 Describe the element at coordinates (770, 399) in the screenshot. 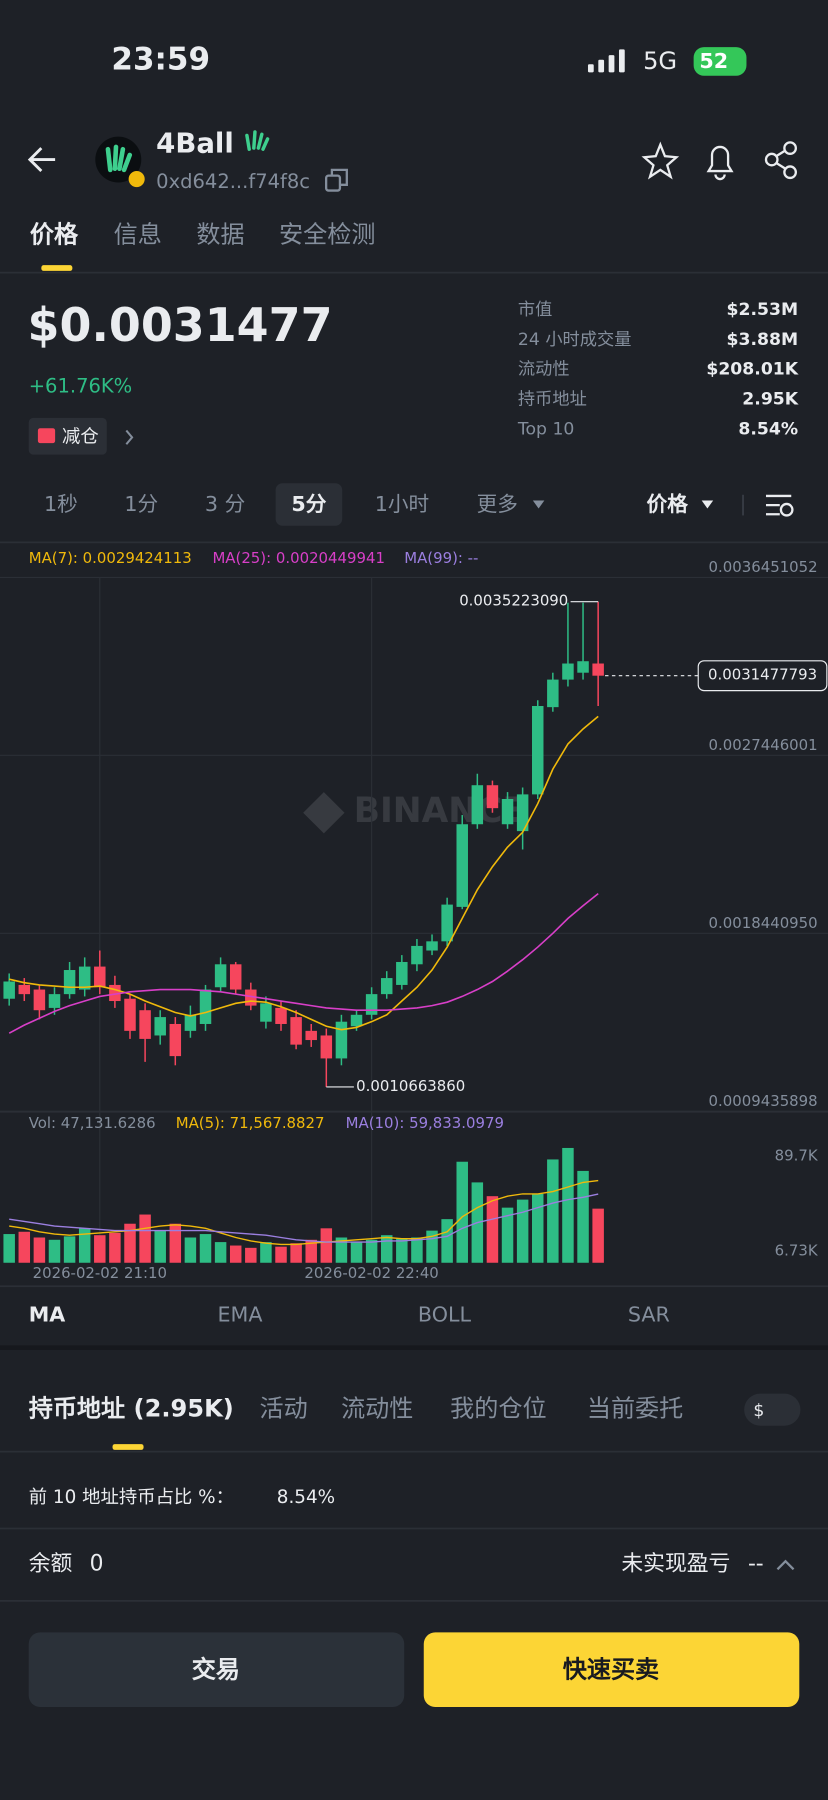

I see `stat-value: 2.95K` at that location.